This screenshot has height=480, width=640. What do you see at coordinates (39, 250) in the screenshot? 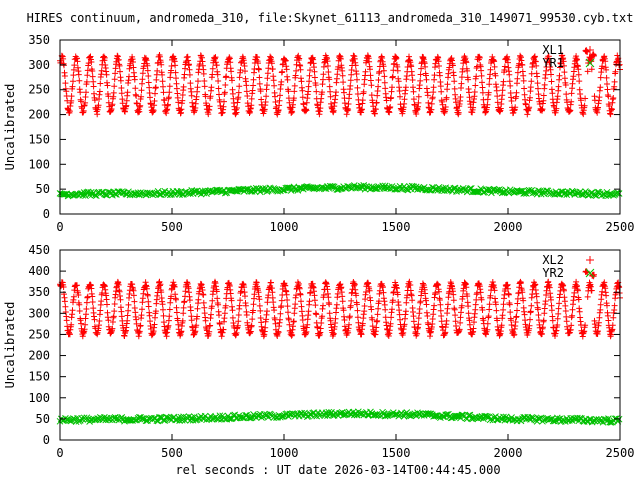
I see `lower-y-tick-label: 450` at bounding box center [39, 250].